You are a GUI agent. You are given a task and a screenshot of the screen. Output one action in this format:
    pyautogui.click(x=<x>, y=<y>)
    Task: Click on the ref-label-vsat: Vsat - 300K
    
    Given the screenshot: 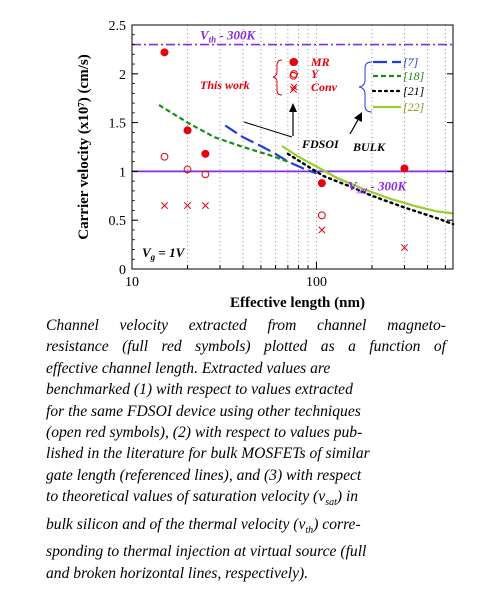 What is the action you would take?
    pyautogui.click(x=378, y=186)
    